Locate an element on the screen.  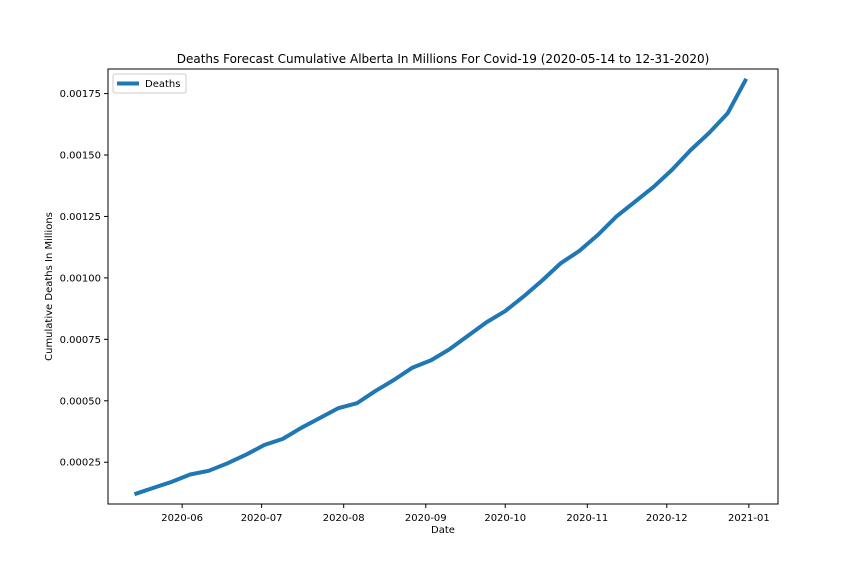
x-tick-label: 2020-09 is located at coordinates (426, 518).